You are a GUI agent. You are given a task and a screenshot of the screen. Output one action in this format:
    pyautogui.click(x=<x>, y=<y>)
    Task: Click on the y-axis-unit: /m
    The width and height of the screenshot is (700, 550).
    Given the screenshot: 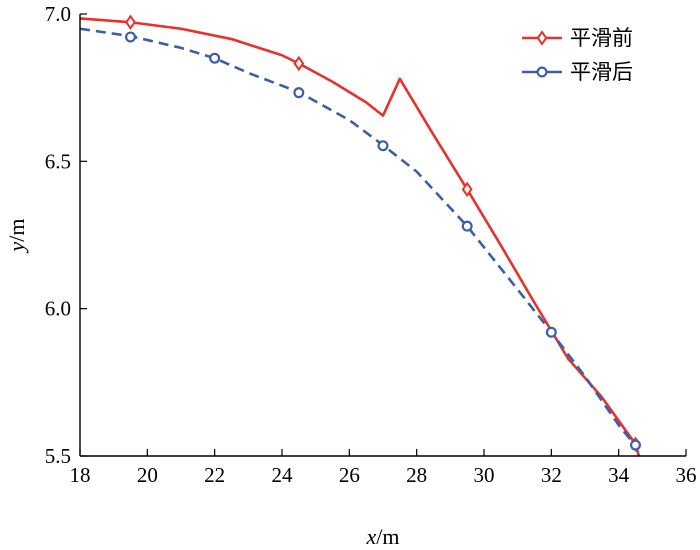 What is the action you would take?
    pyautogui.click(x=16, y=230)
    